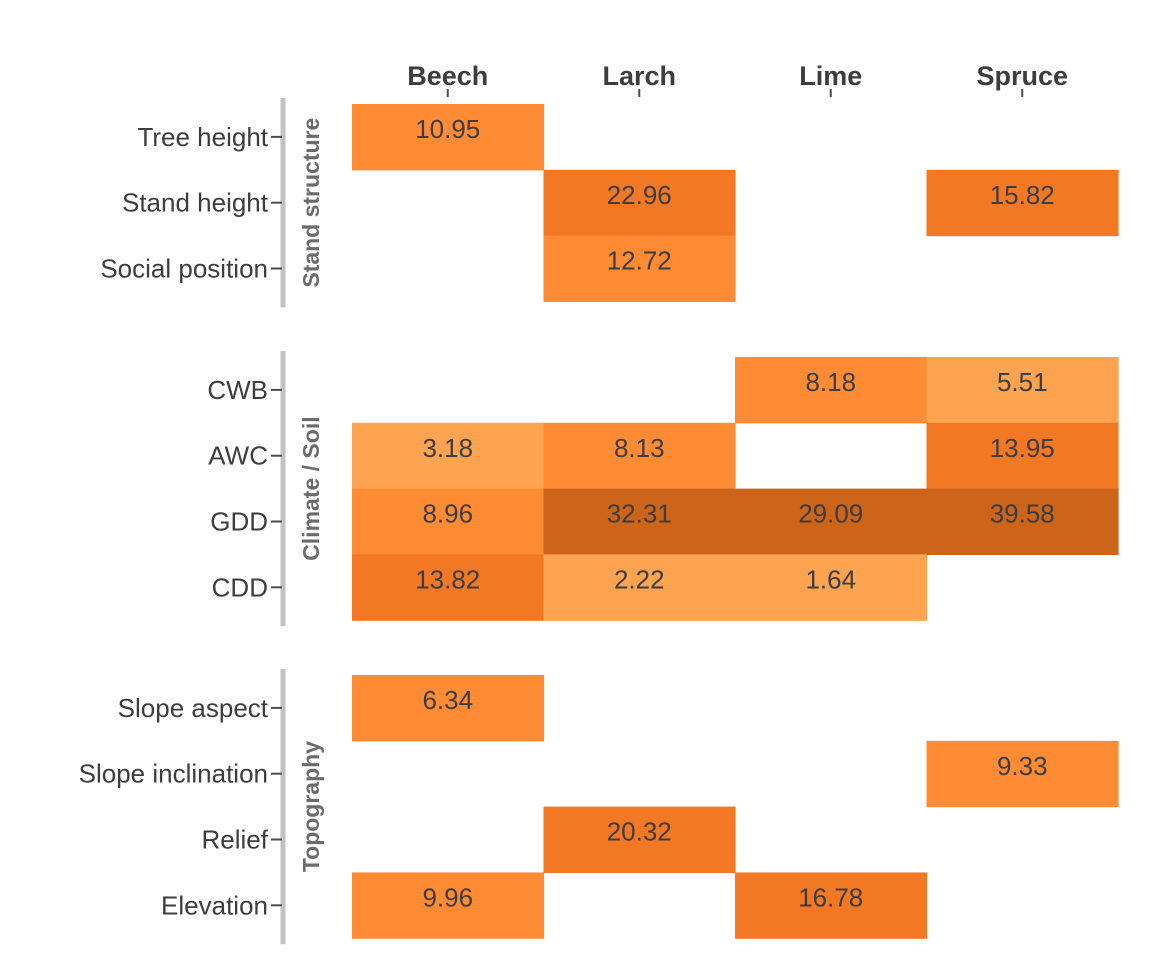 This screenshot has width=1152, height=960. What do you see at coordinates (663, 390) in the screenshot?
I see `row-cwb: CWB 8.18 5.51` at bounding box center [663, 390].